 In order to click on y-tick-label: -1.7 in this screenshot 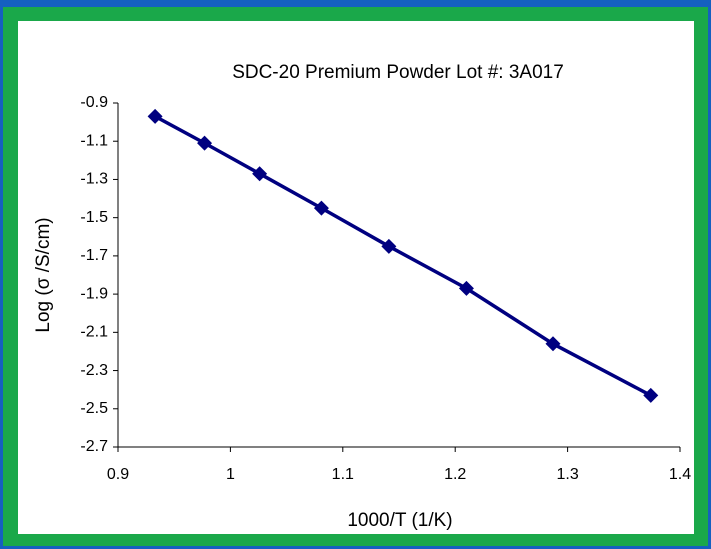, I will do `click(94, 255)`.